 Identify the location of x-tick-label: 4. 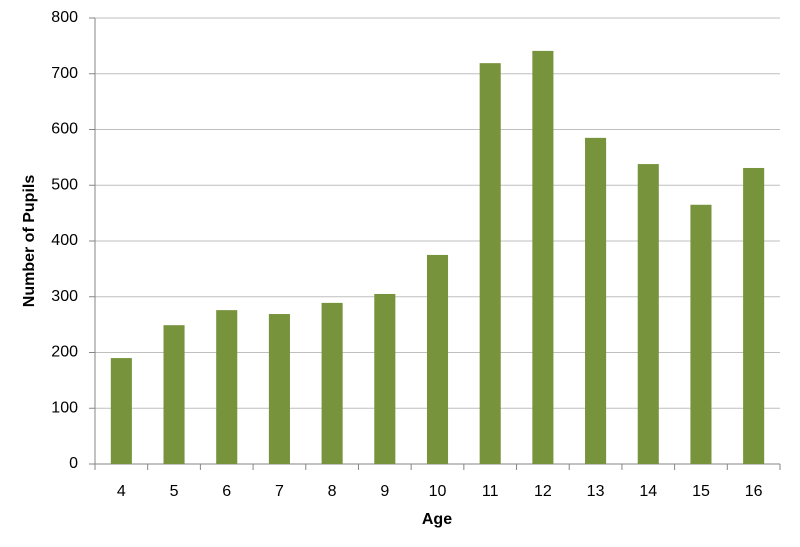
(121, 491).